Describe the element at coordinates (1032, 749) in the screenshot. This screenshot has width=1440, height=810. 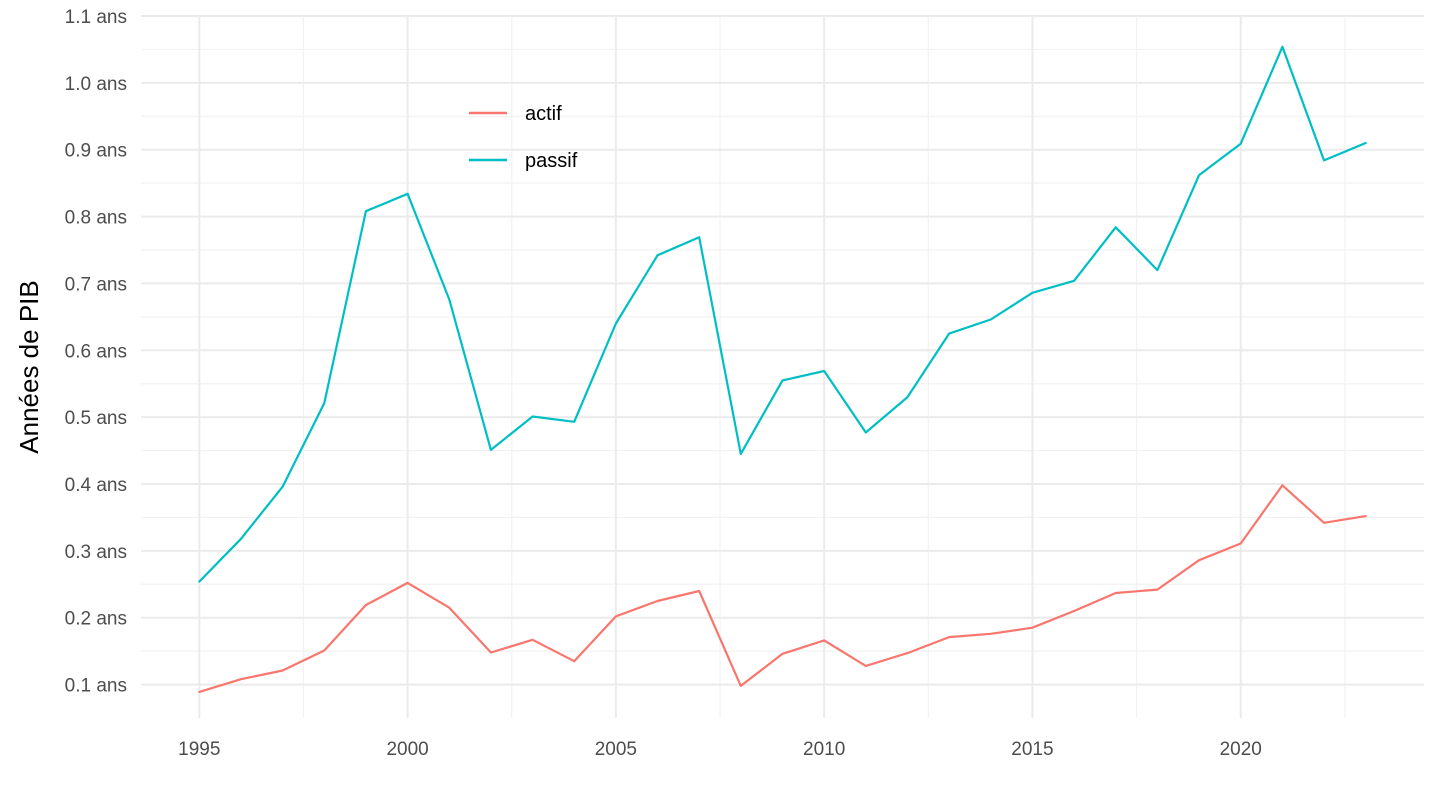
I see `x-tick-label: 2015` at that location.